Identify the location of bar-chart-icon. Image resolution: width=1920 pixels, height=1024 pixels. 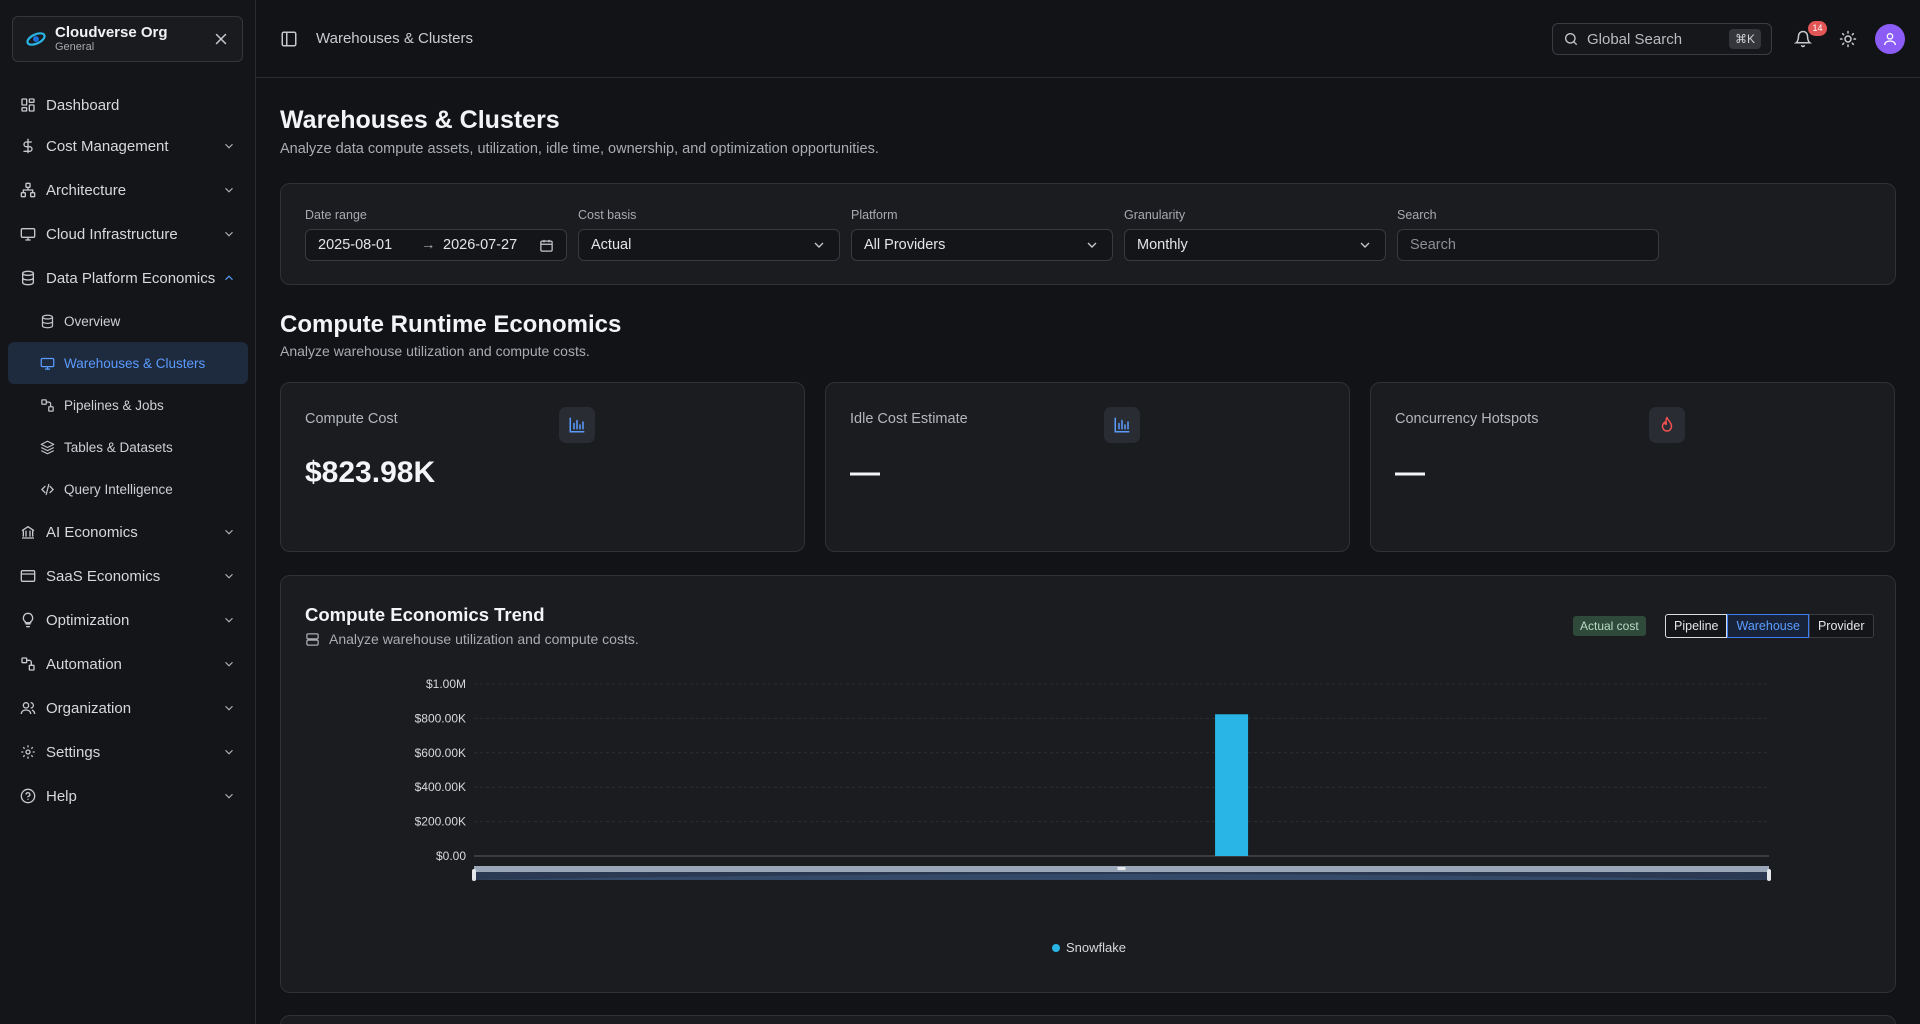
(1122, 425).